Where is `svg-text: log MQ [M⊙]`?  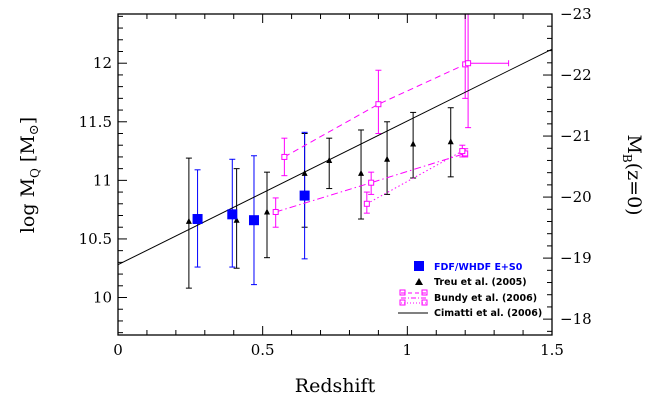
svg-text: log MQ [M⊙] is located at coordinates (29, 175).